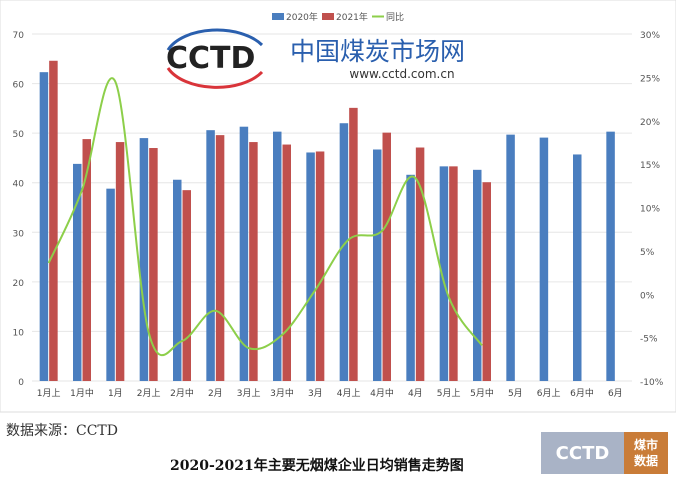 The height and width of the screenshot is (482, 676). I want to click on cctd-badge: CCTD 煤市数据, so click(604, 453).